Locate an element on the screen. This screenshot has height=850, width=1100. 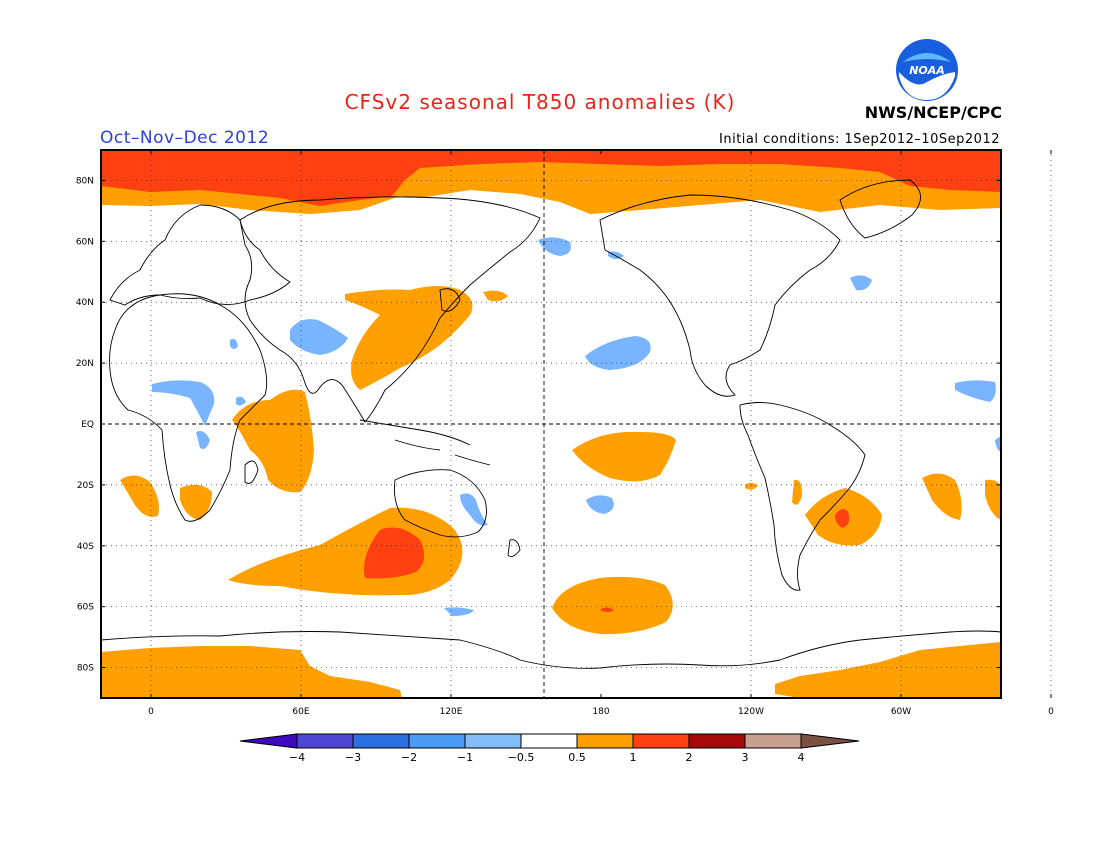
anomaly-north-america is located at coordinates (801, 202).